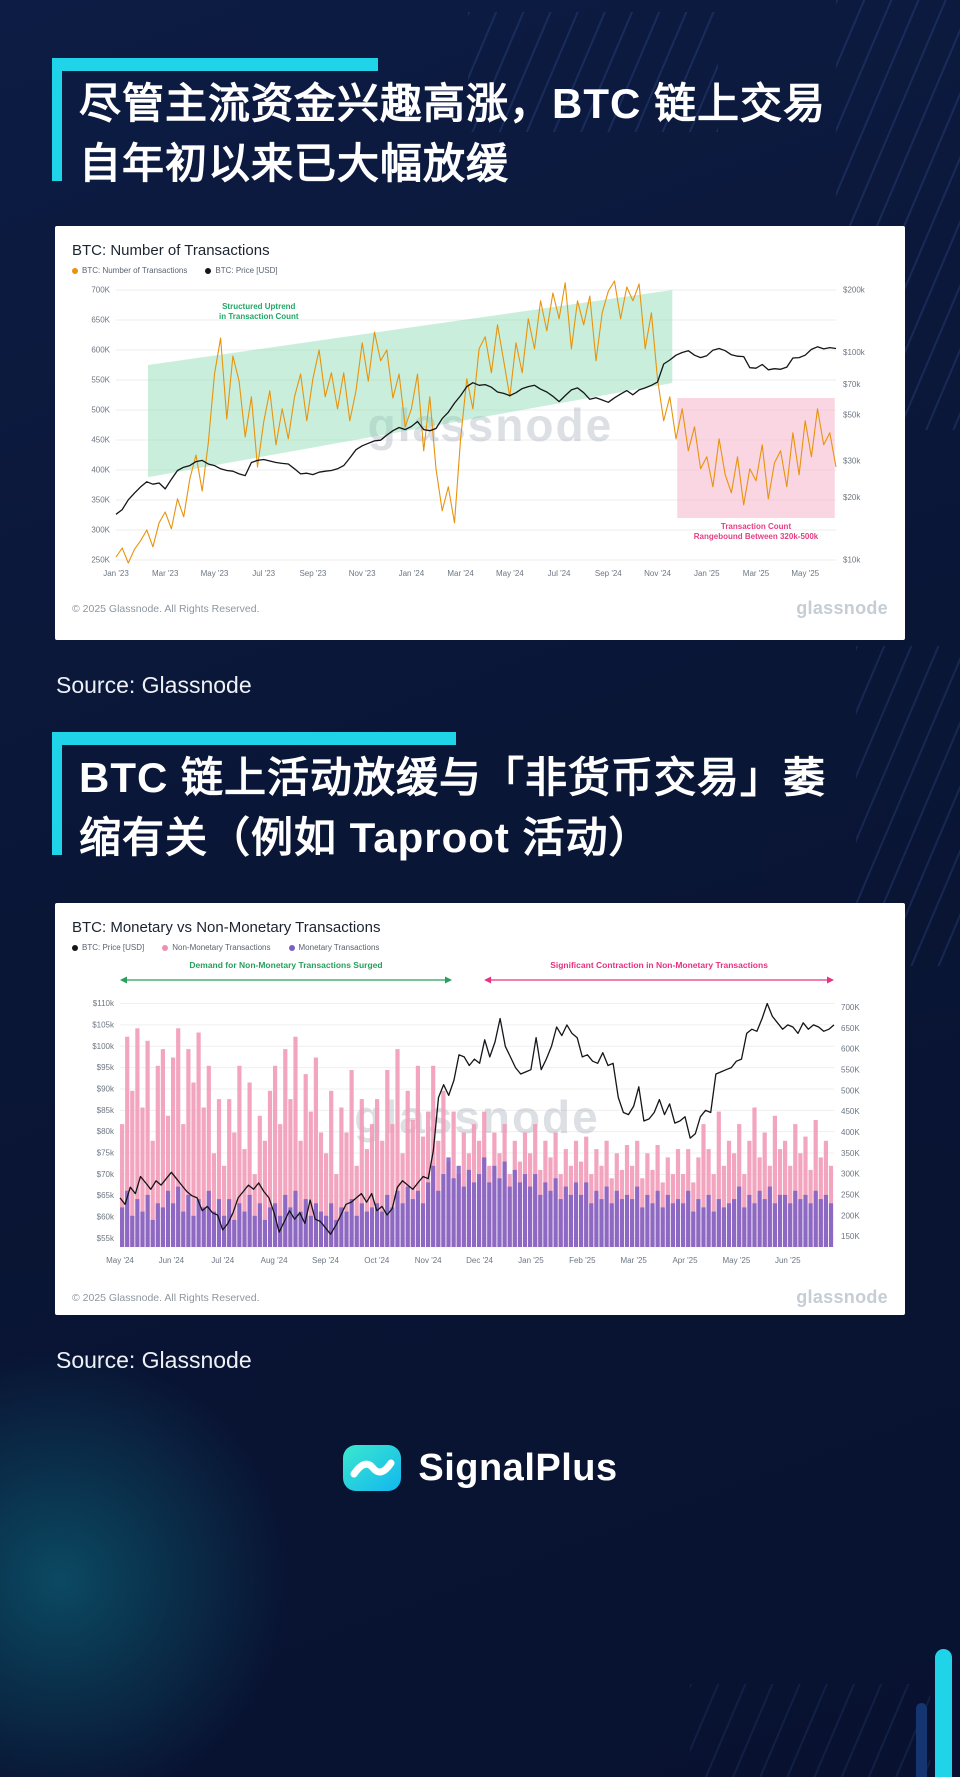 The image size is (960, 1777). Describe the element at coordinates (116, 573) in the screenshot. I see `svg-text: Jan '23` at that location.